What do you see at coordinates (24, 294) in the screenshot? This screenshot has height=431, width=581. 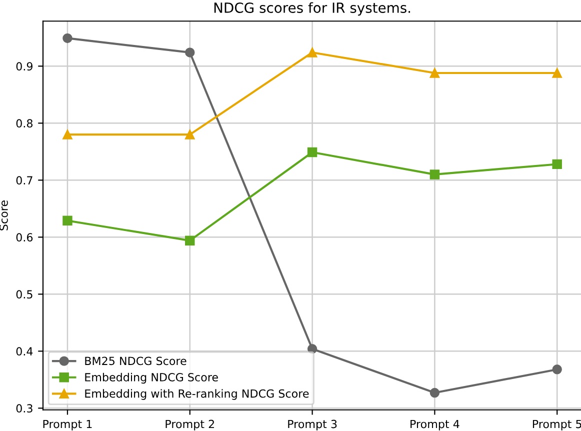 I see `y-tick-label: 0.5` at bounding box center [24, 294].